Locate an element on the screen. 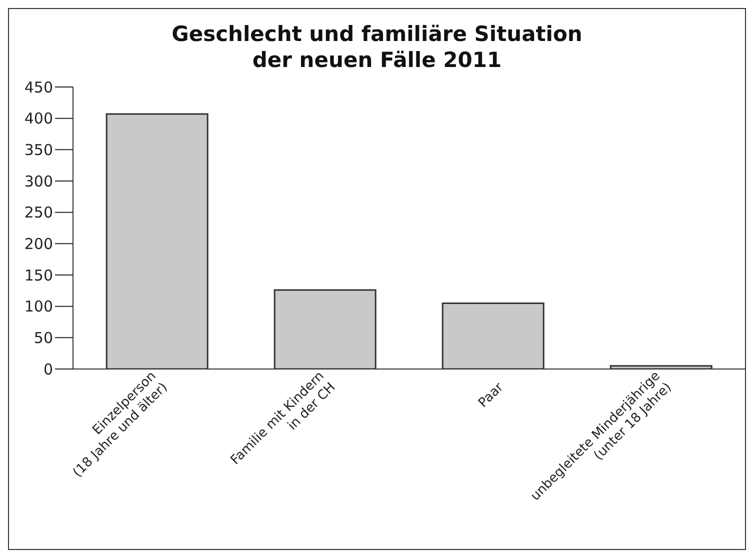 The image size is (754, 560). y-tick-label: 300 is located at coordinates (38, 181).